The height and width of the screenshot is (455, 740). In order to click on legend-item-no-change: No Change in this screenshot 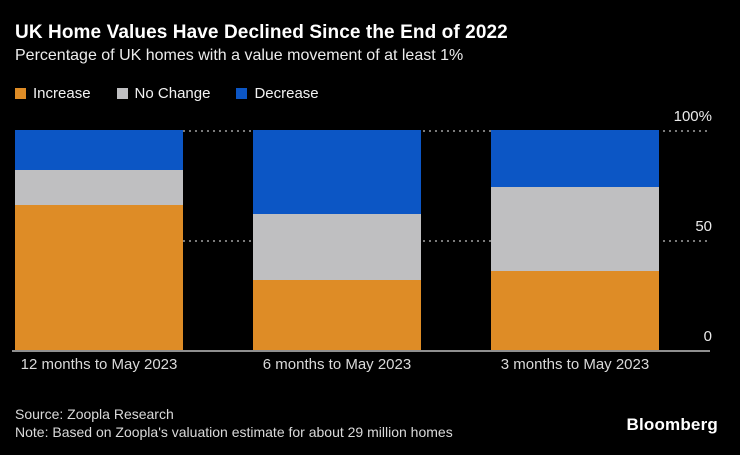, I will do `click(163, 93)`.